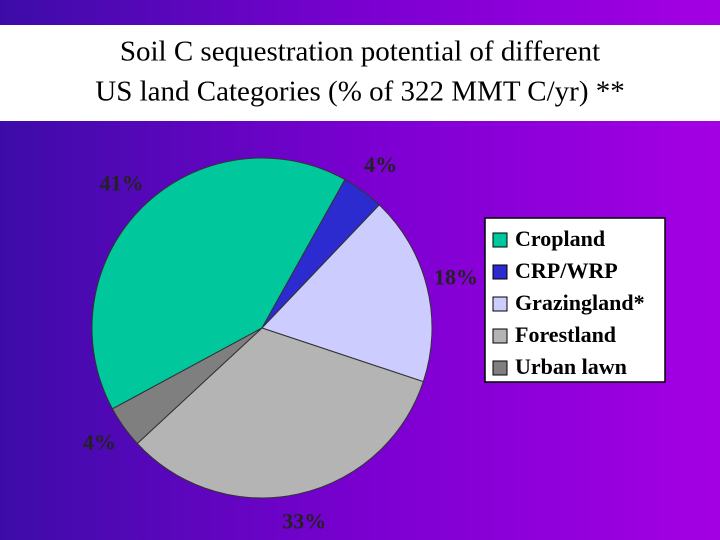  I want to click on legend-label: Forestland, so click(565, 334).